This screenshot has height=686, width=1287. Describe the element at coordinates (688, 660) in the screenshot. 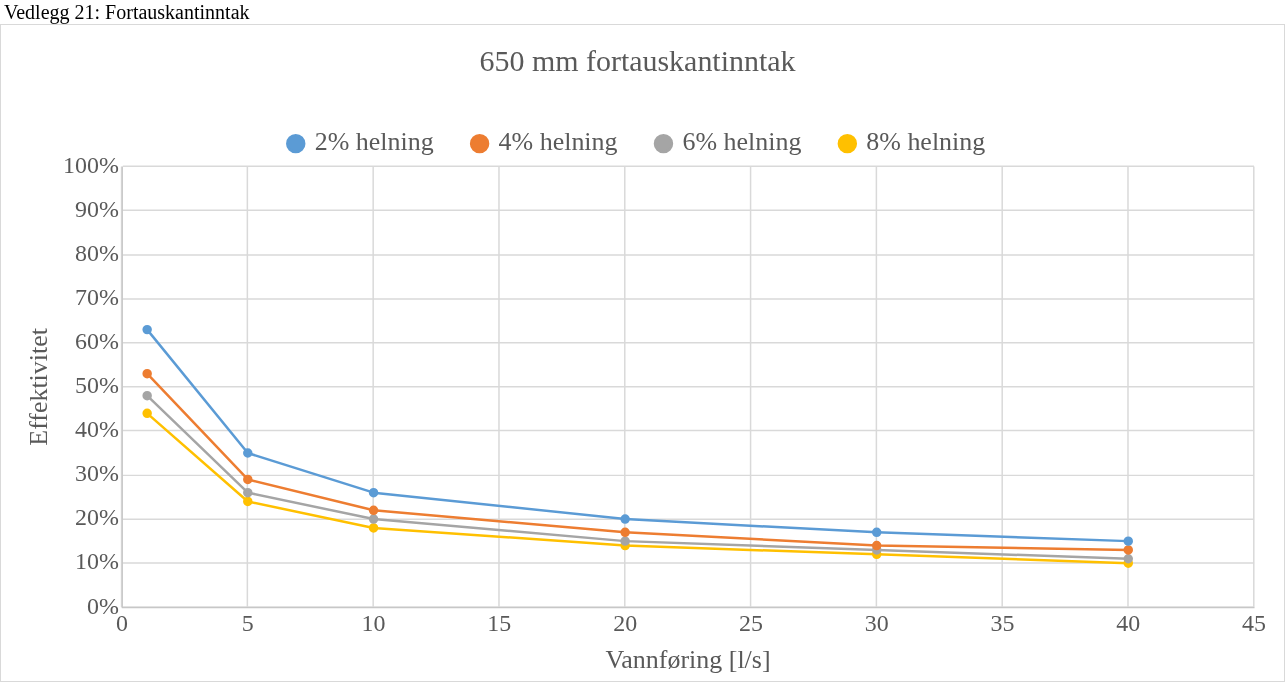

I see `x-axis-title: Vannføring [l/s]` at that location.